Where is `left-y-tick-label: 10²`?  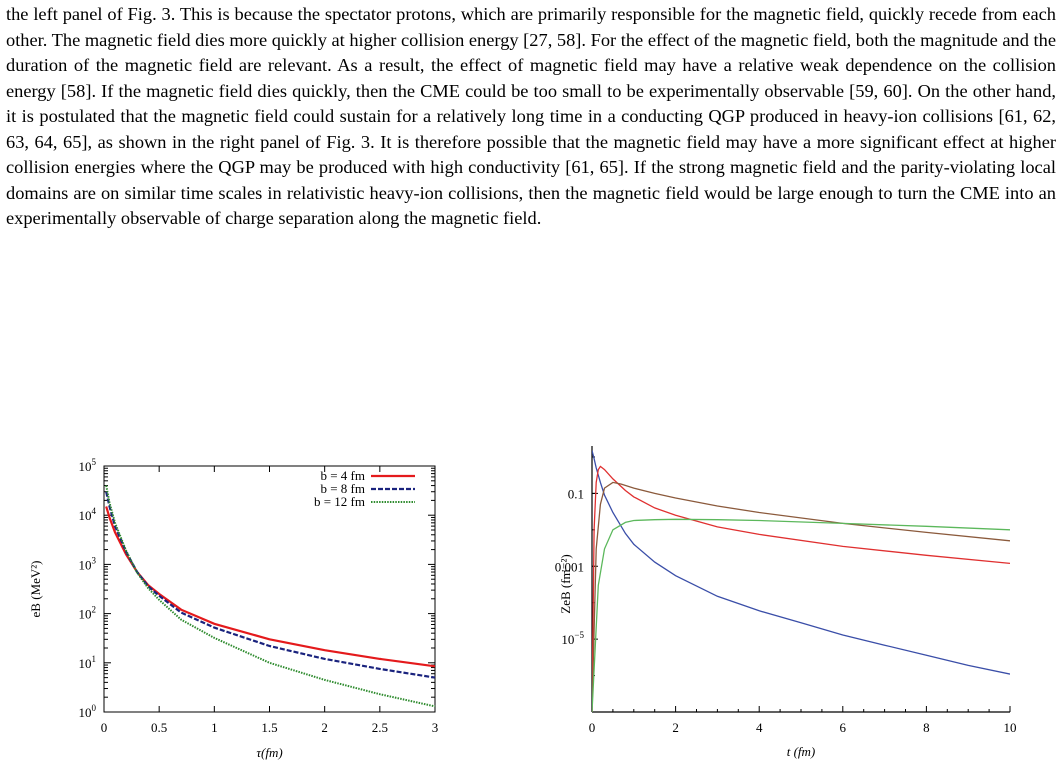 left-y-tick-label: 10² is located at coordinates (88, 613).